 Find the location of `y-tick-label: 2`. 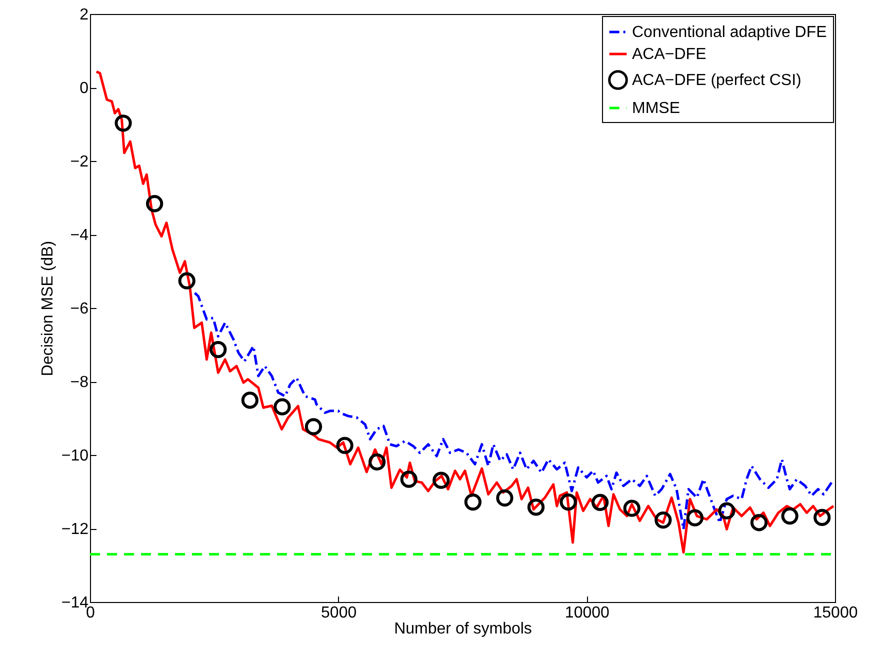

y-tick-label: 2 is located at coordinates (84, 15).